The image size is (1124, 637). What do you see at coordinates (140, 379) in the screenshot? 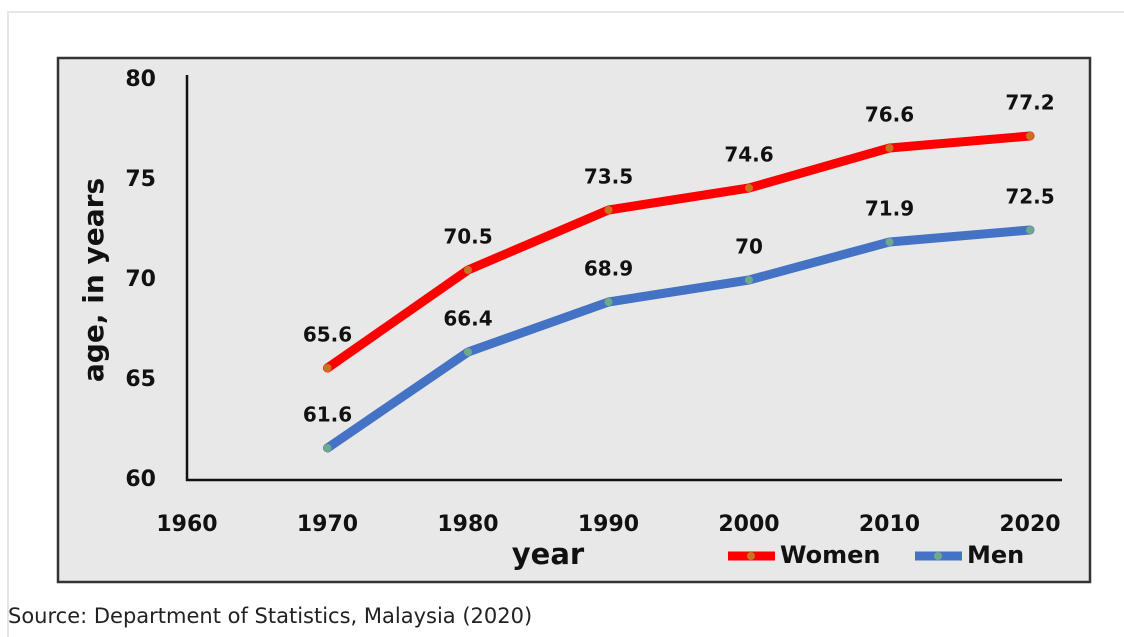
I see `y-tick-label: 65` at bounding box center [140, 379].